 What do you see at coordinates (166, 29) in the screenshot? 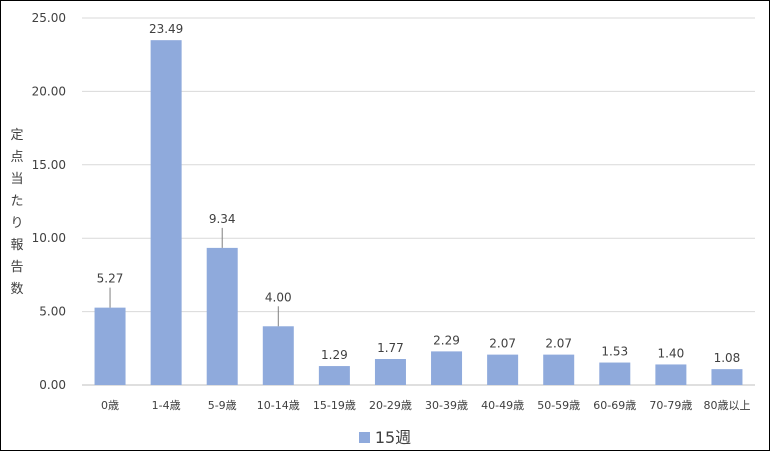
I see `data-label: 23.49` at bounding box center [166, 29].